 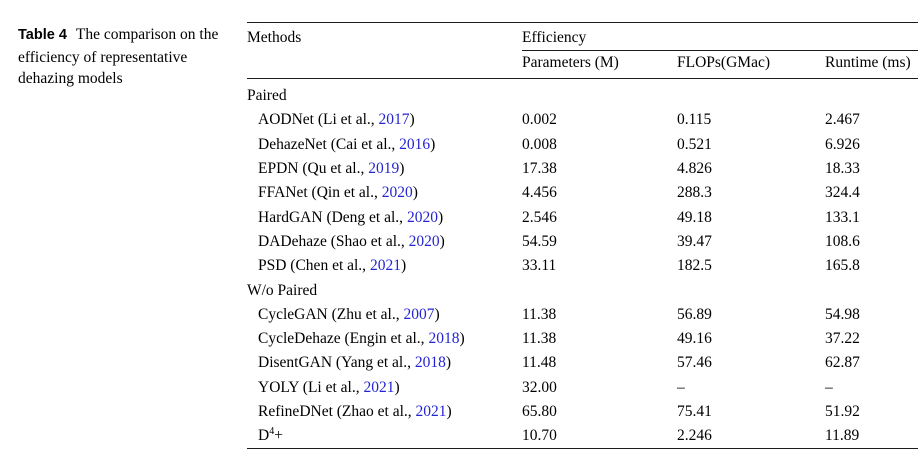 What do you see at coordinates (282, 290) in the screenshot?
I see `section-label: W/o Paired` at bounding box center [282, 290].